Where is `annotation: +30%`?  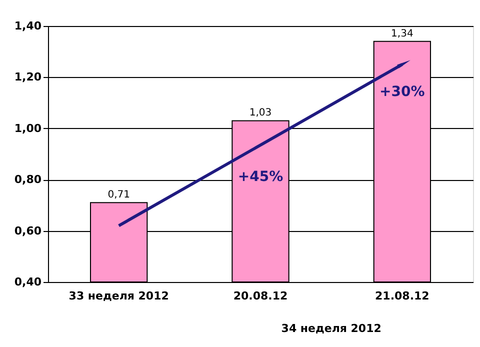 annotation: +30% is located at coordinates (402, 92).